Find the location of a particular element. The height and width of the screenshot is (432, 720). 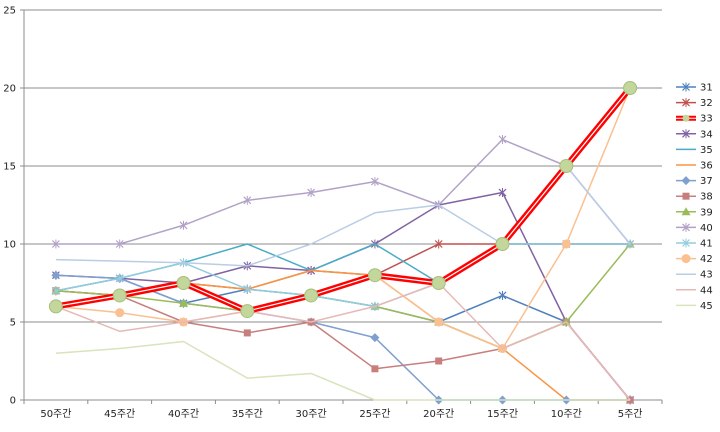

legend-item-34: 34 is located at coordinates (694, 134).